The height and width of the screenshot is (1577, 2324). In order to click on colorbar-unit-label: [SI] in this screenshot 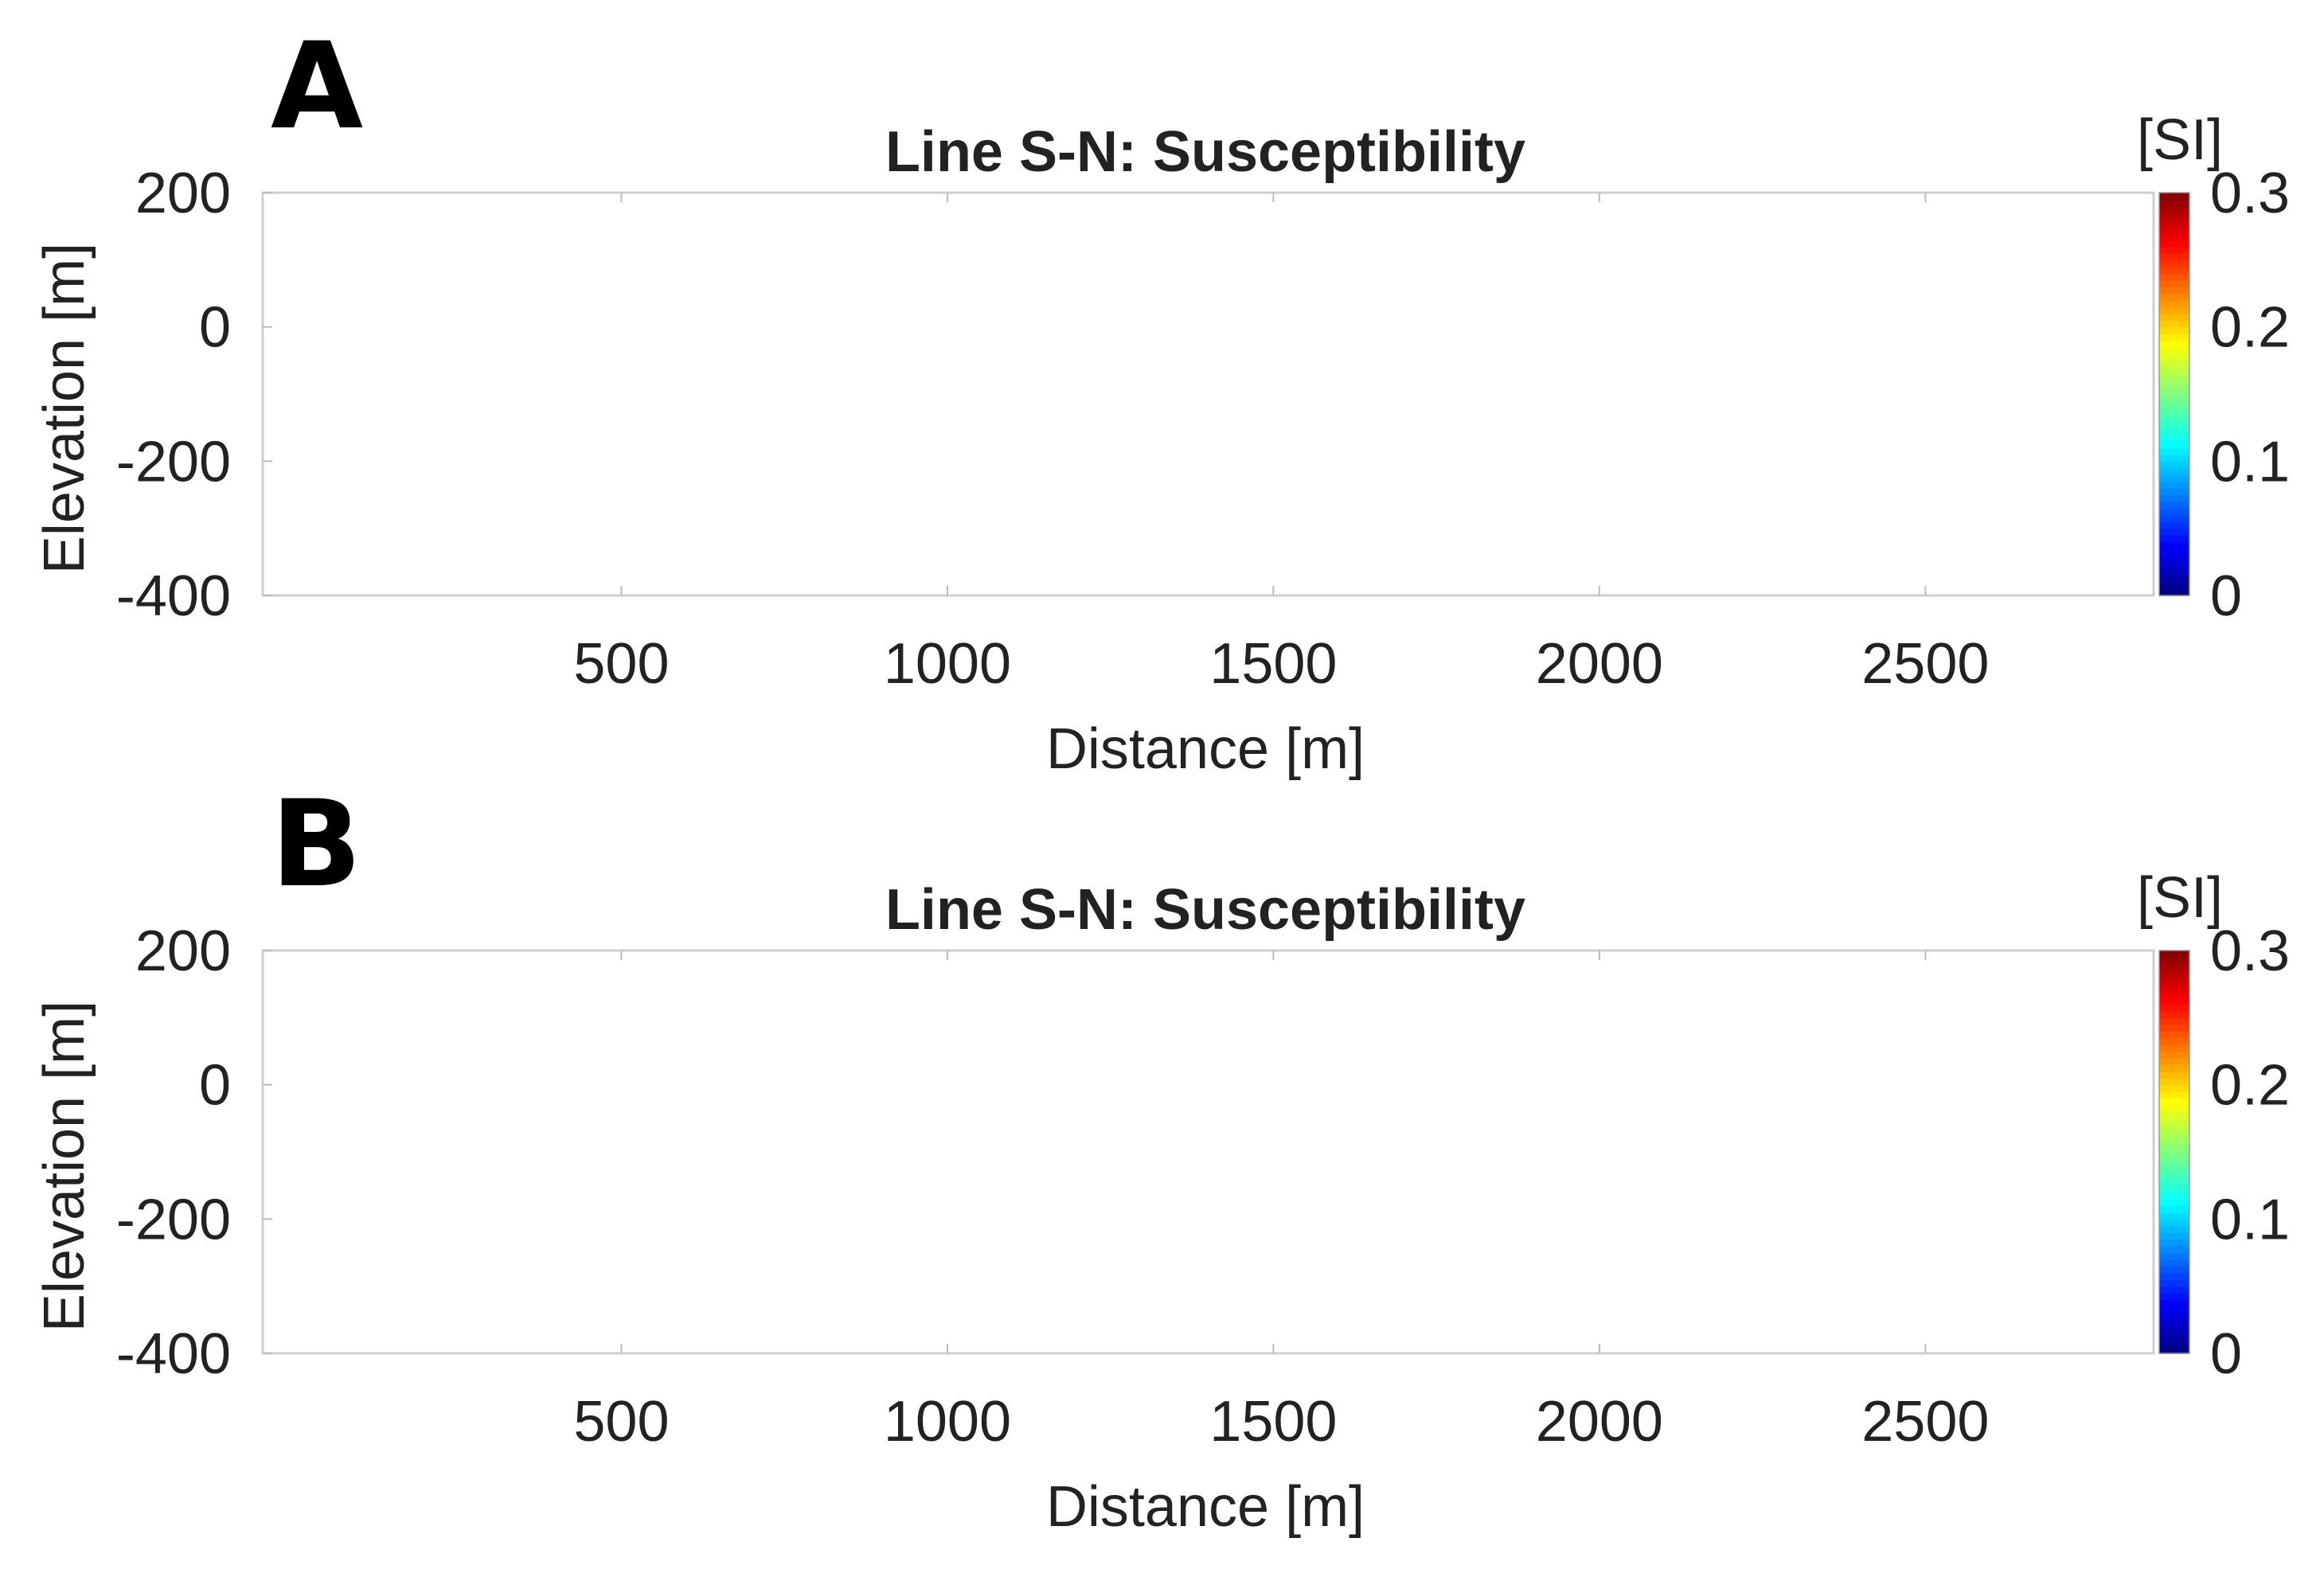, I will do `click(2180, 898)`.